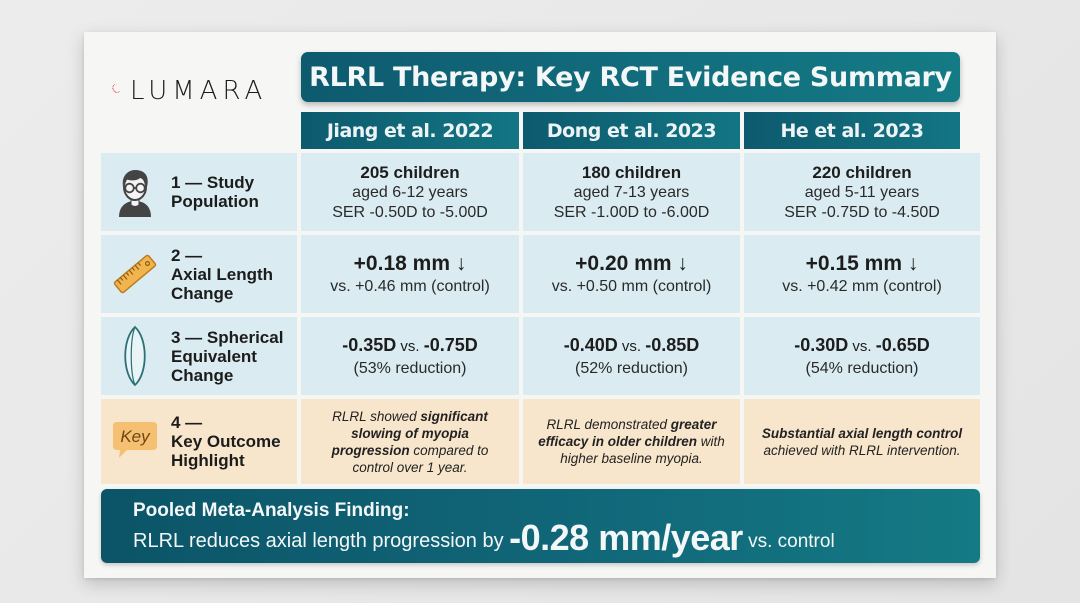 Image resolution: width=1080 pixels, height=603 pixels. What do you see at coordinates (215, 201) in the screenshot?
I see `row-label-line: Population` at bounding box center [215, 201].